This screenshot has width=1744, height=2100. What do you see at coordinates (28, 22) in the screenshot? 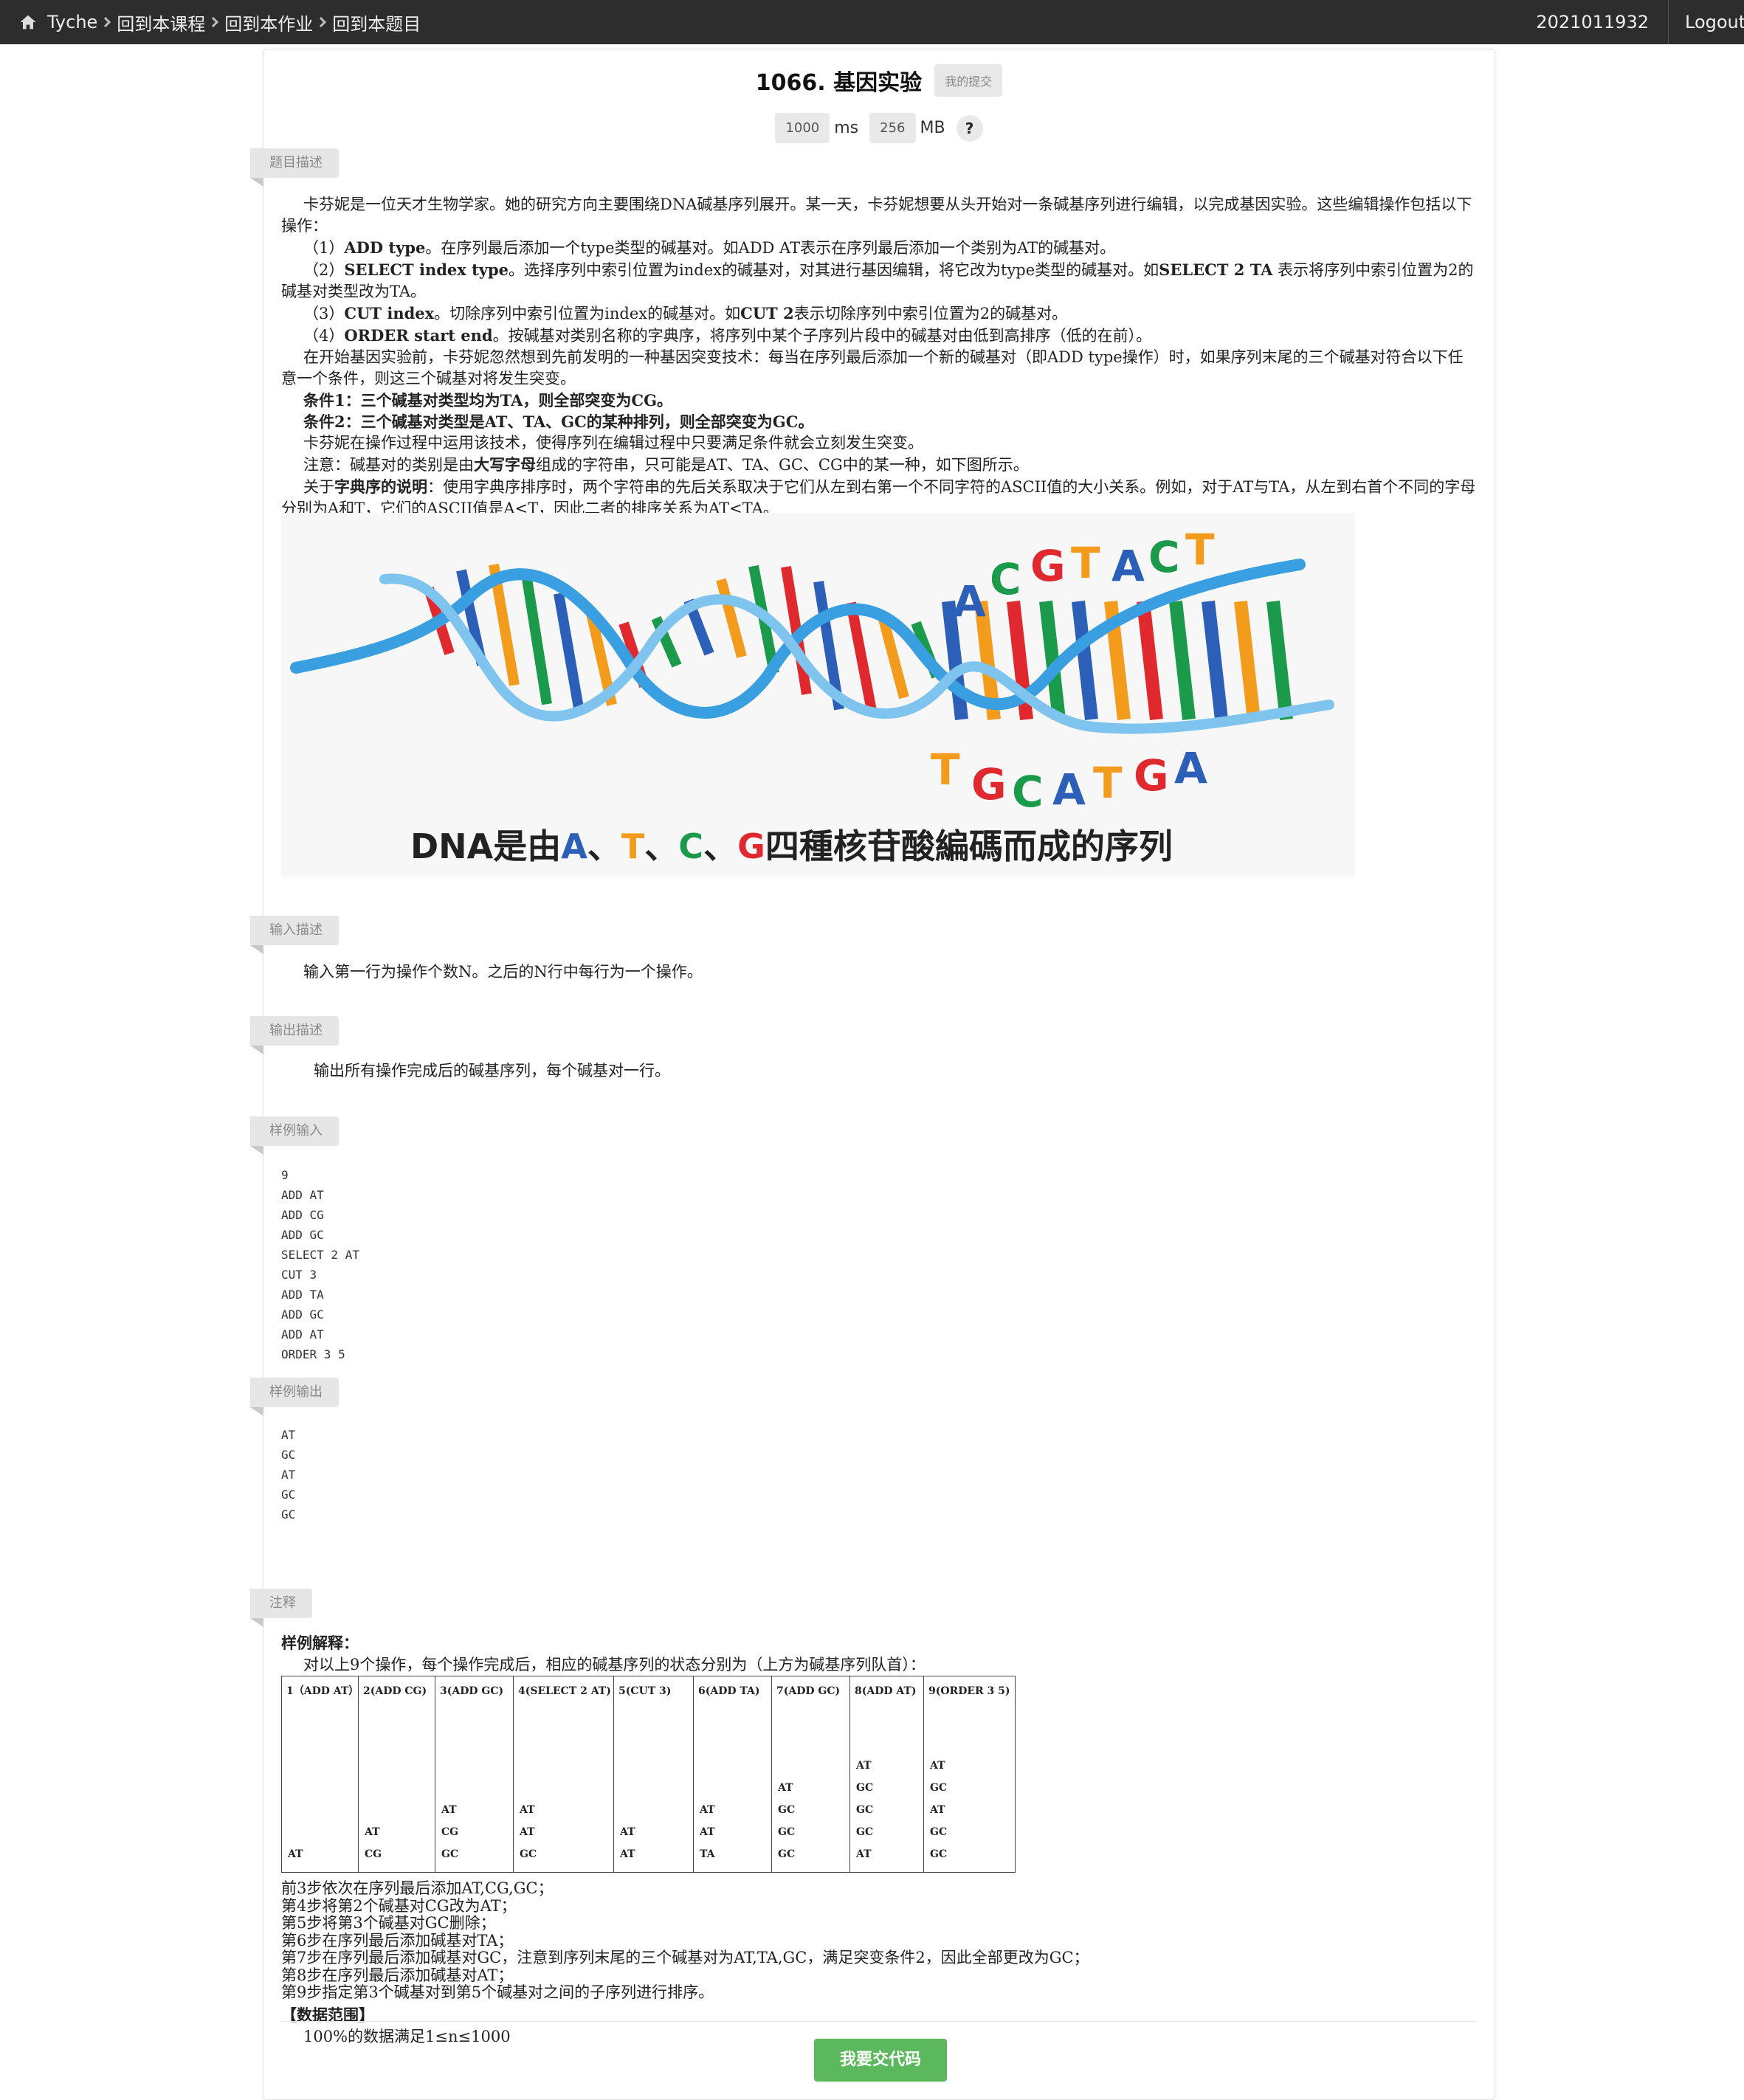
I see `home-icon` at bounding box center [28, 22].